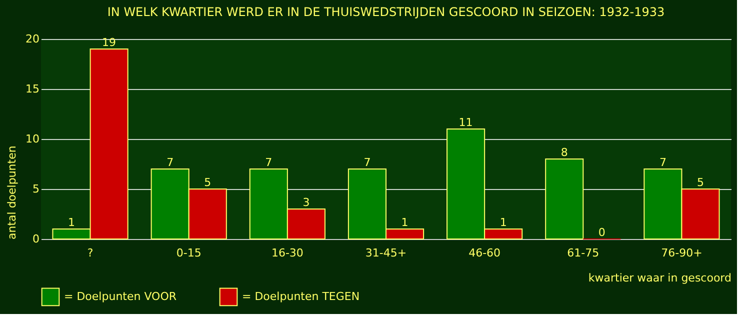  Describe the element at coordinates (602, 232) in the screenshot. I see `data-label: 0` at that location.